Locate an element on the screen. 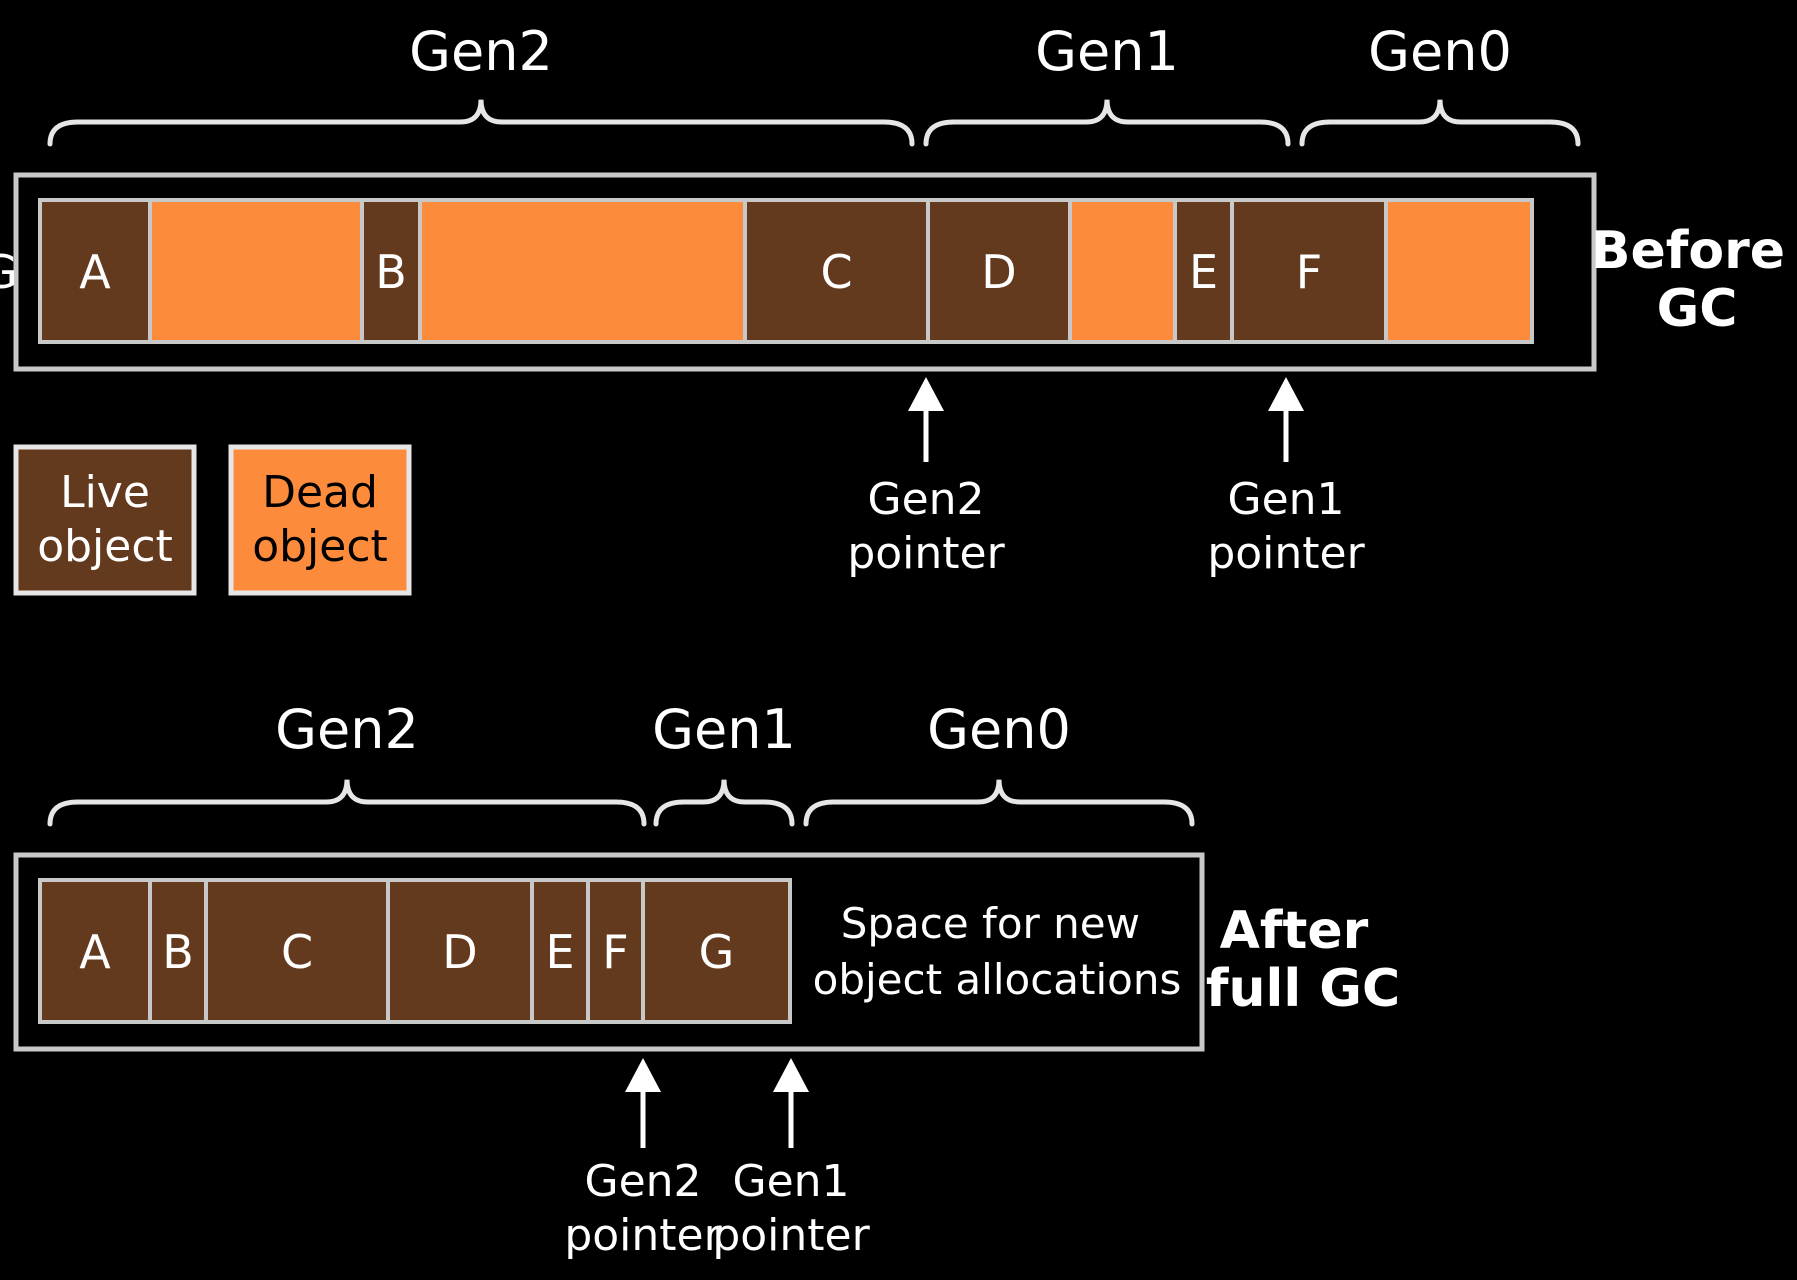  legend-item-live: Live object is located at coordinates (105, 520).